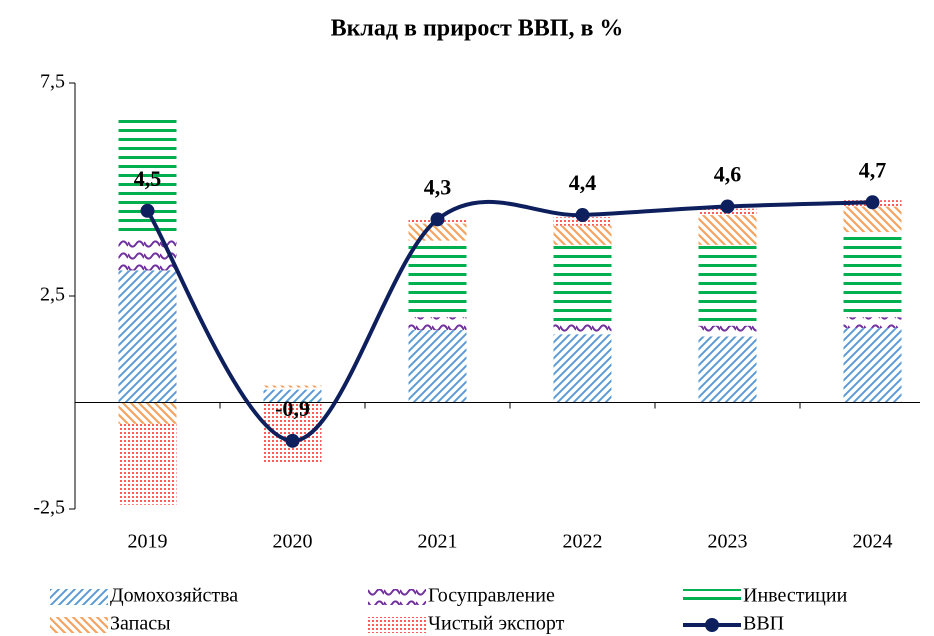  Describe the element at coordinates (293, 542) in the screenshot. I see `x-tick-label: 2020` at that location.